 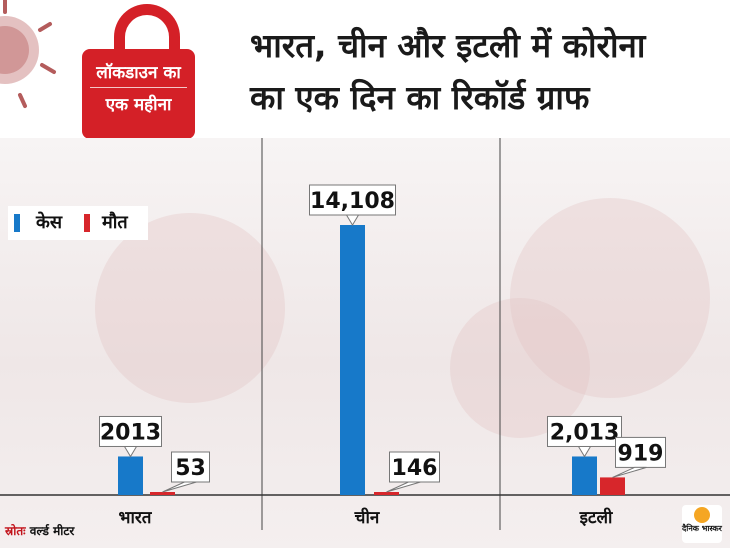 I want to click on lock-text: लॉकडाउन का एक महीना, so click(x=138, y=89).